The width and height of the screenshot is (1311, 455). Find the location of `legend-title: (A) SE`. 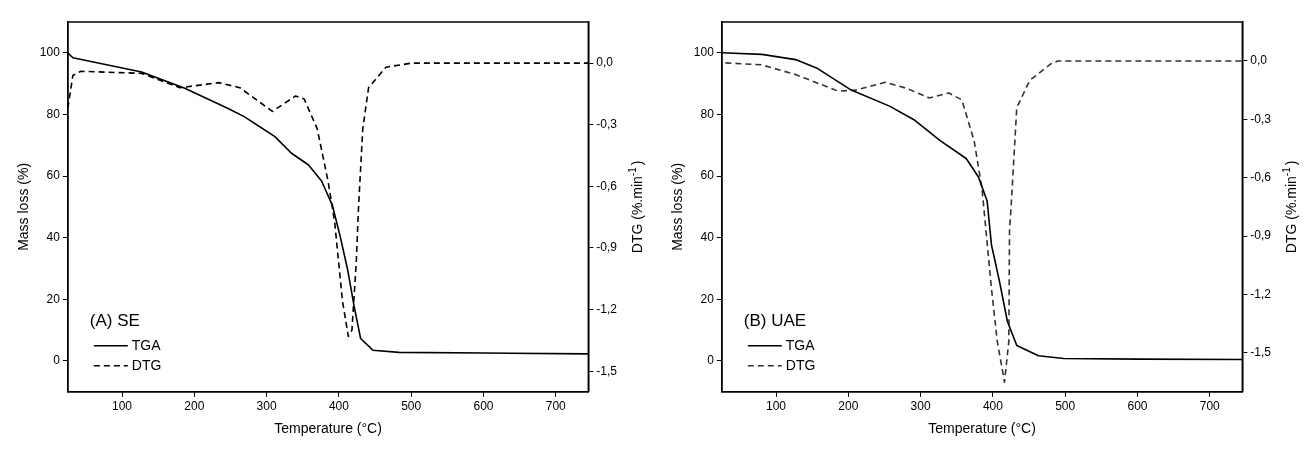

legend-title: (A) SE is located at coordinates (114, 321).